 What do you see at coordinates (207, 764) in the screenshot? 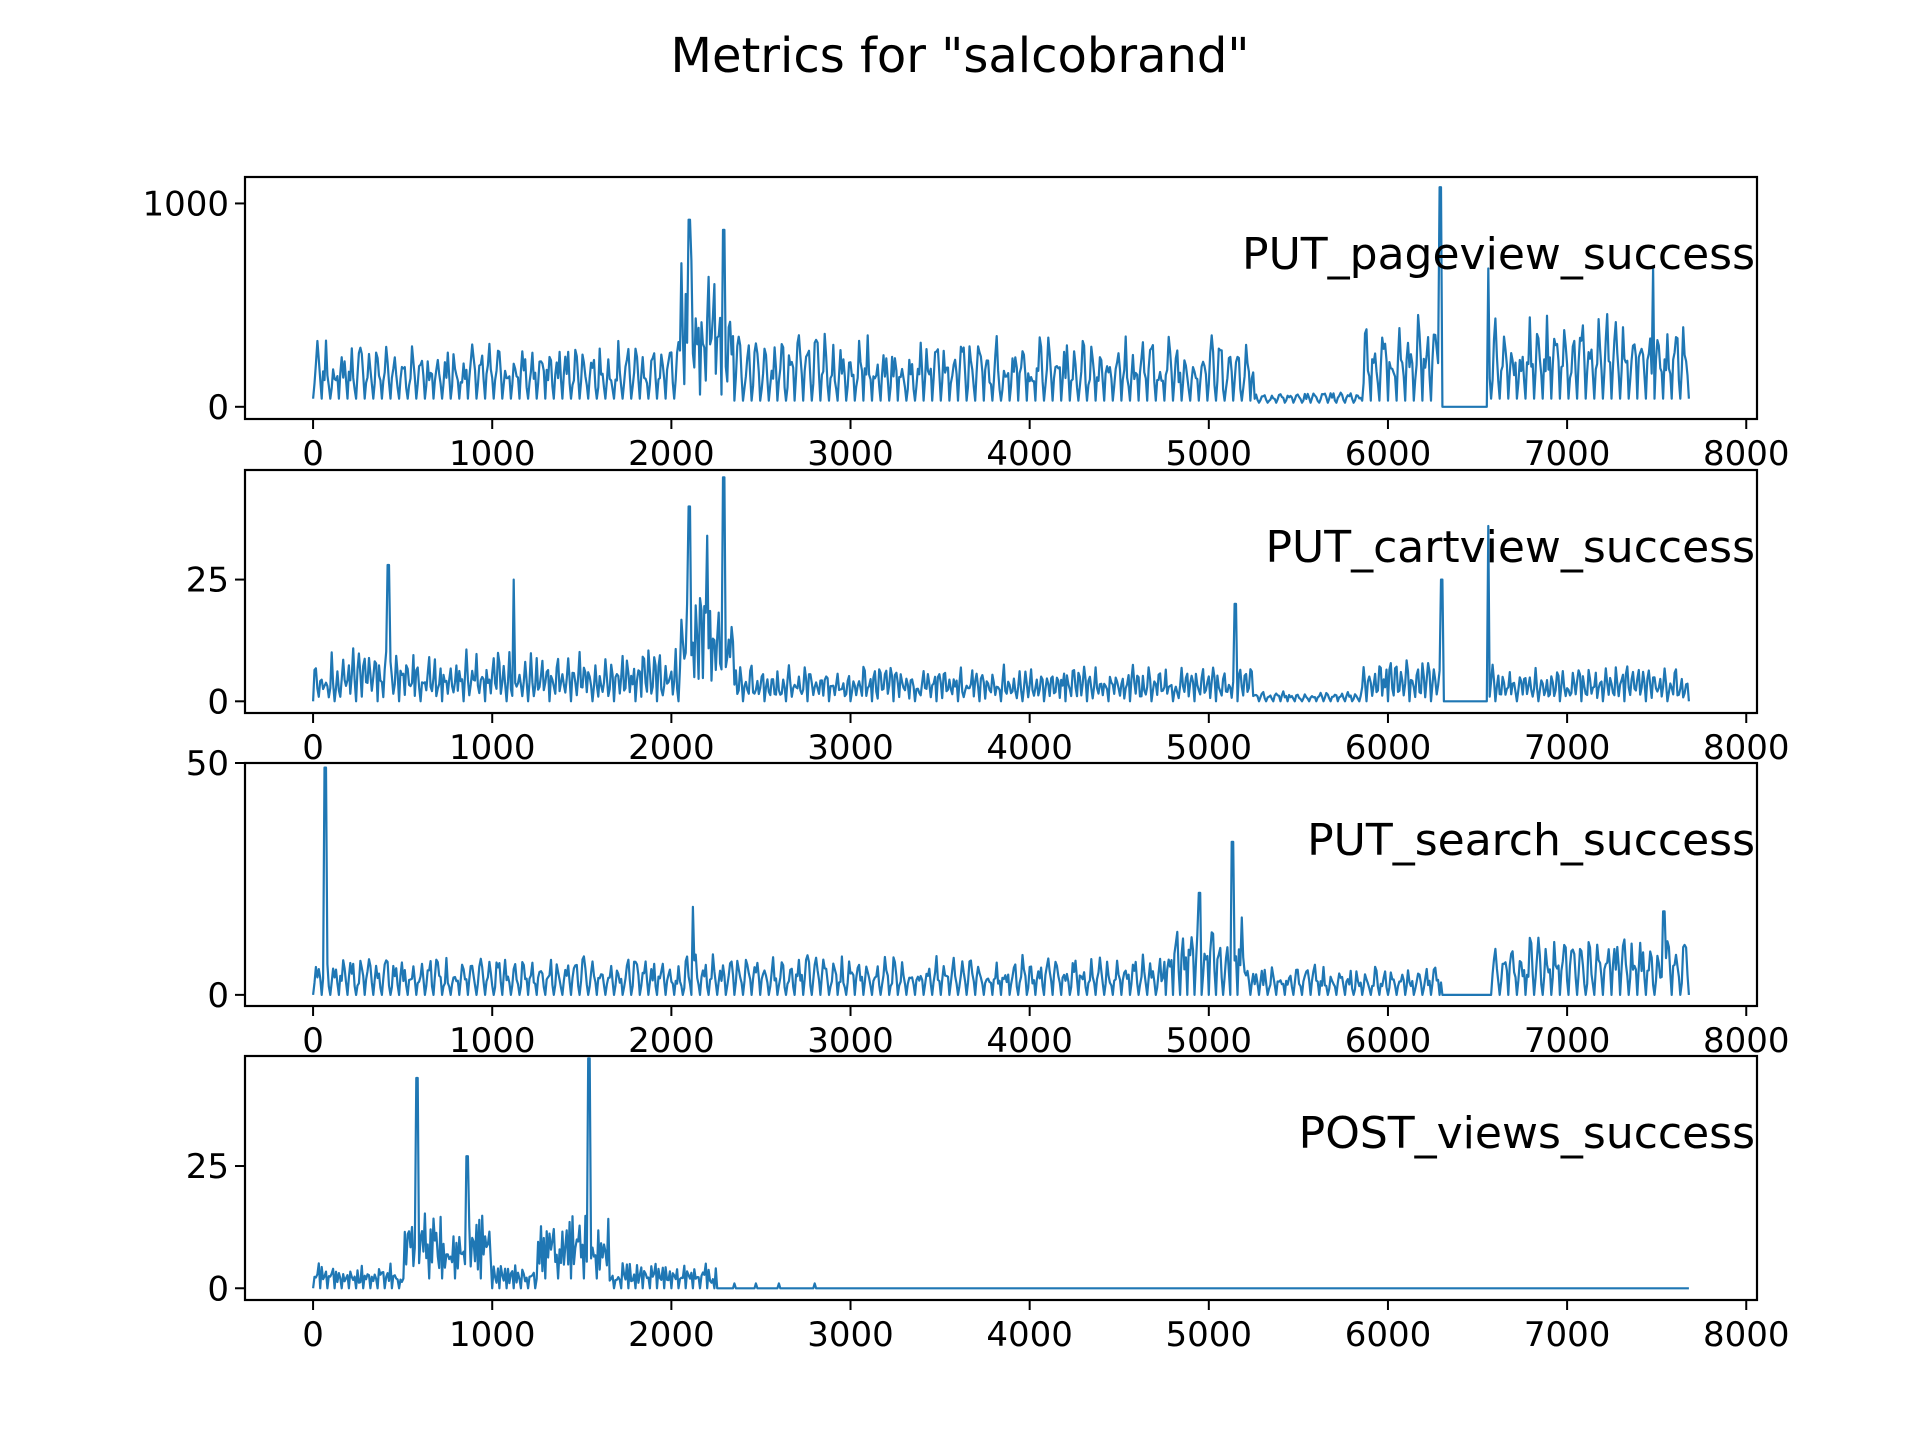
I see `y-tick-label: 50` at bounding box center [207, 764].